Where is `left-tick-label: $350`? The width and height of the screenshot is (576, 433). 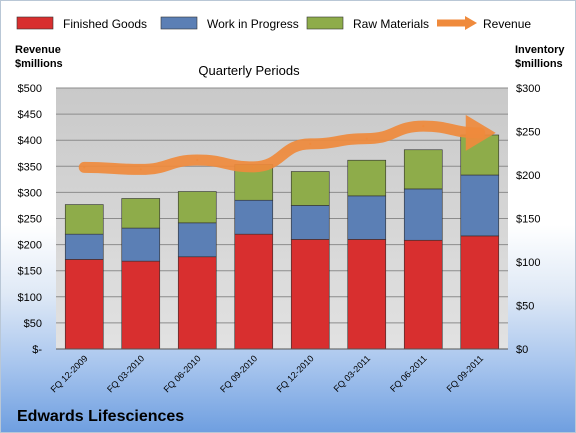 left-tick-label: $350 is located at coordinates (30, 167).